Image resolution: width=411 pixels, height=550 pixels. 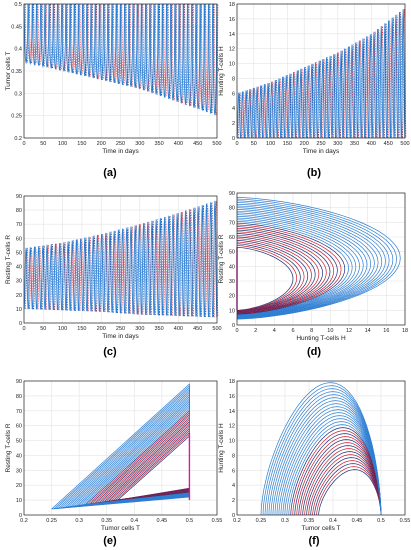 What do you see at coordinates (233, 109) in the screenshot?
I see `y-tick-label: 4` at bounding box center [233, 109].